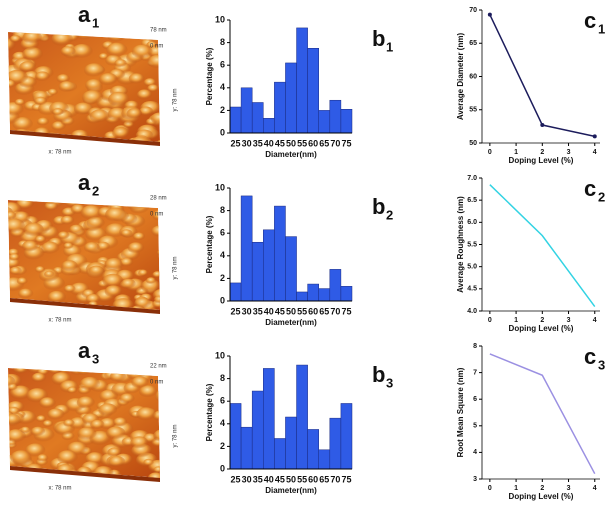  Describe the element at coordinates (472, 178) in the screenshot. I see `y-tick-label: 7.0` at that location.